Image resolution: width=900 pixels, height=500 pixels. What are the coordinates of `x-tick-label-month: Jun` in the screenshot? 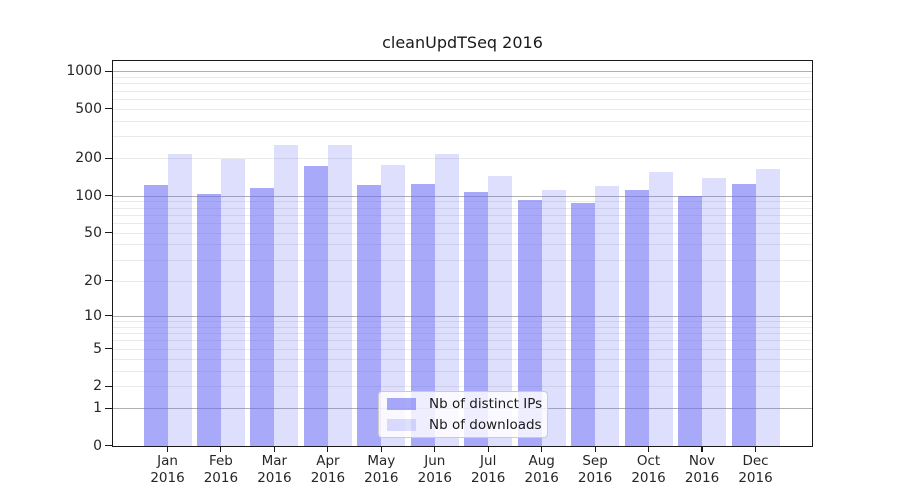 It's located at (435, 461).